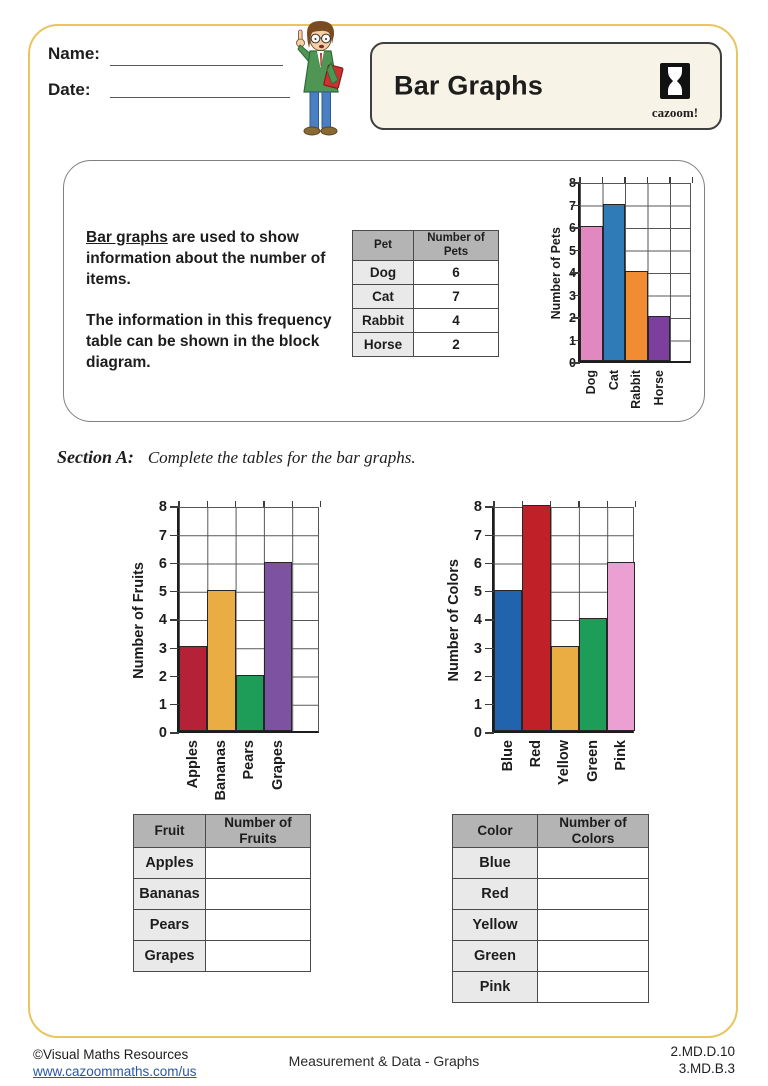 The image size is (768, 1086). What do you see at coordinates (495, 925) in the screenshot?
I see `row-label: Yellow` at bounding box center [495, 925].